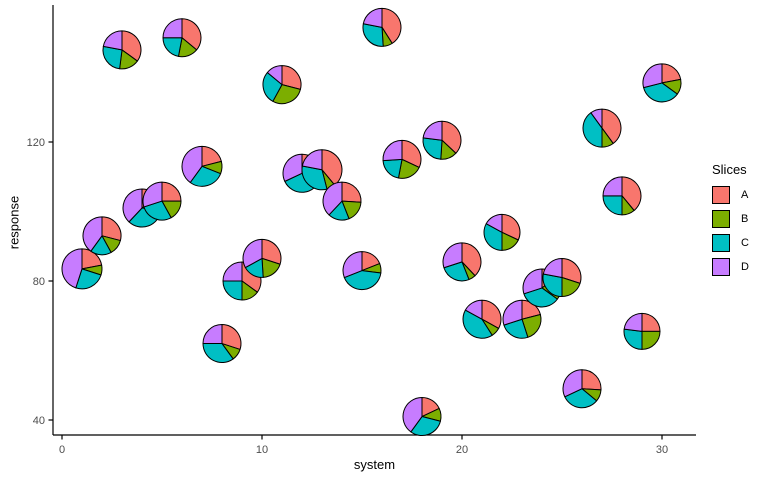  Describe the element at coordinates (36, 143) in the screenshot. I see `y-tick-label: 120` at that location.